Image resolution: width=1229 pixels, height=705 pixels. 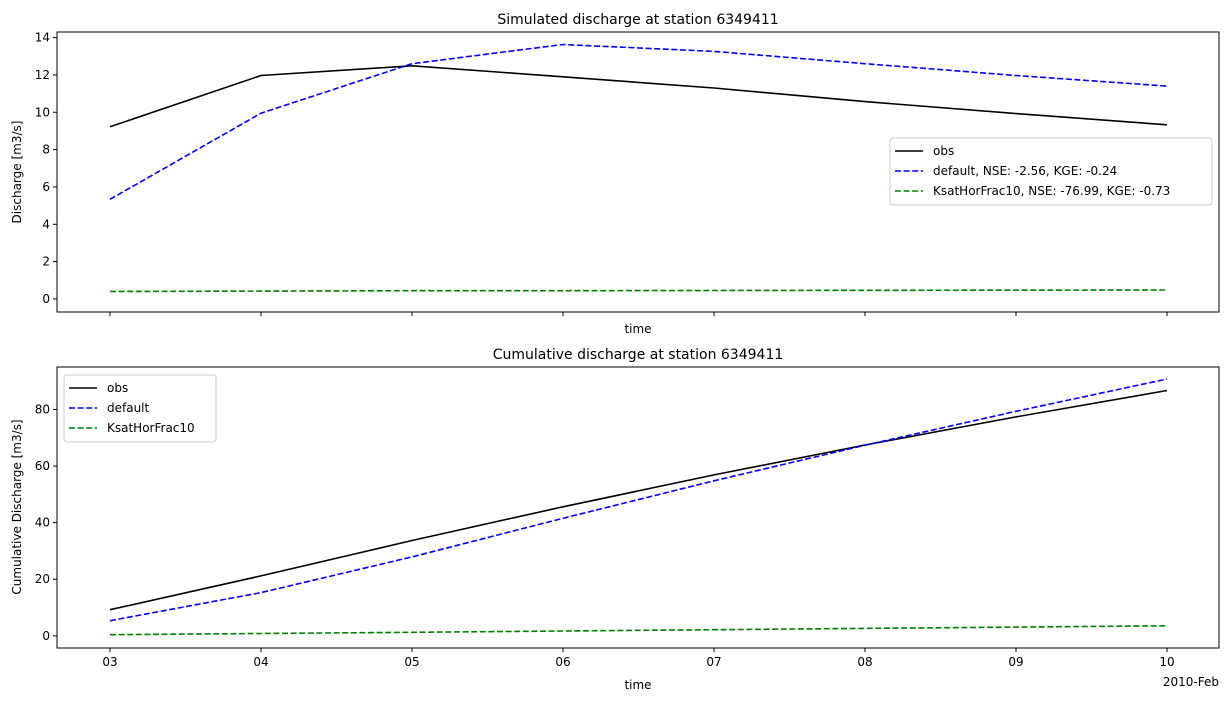 I want to click on legend-label-default: default, so click(x=128, y=408).